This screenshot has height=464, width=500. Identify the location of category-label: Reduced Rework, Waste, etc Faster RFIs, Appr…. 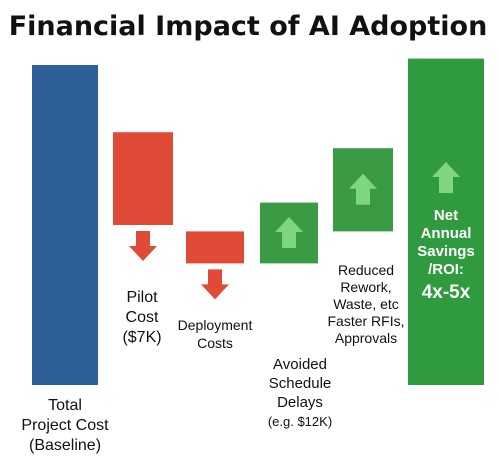
(365, 304).